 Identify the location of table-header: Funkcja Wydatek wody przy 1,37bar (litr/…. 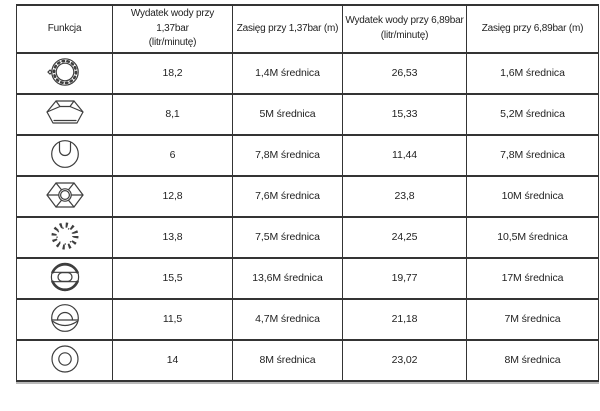
(307, 29).